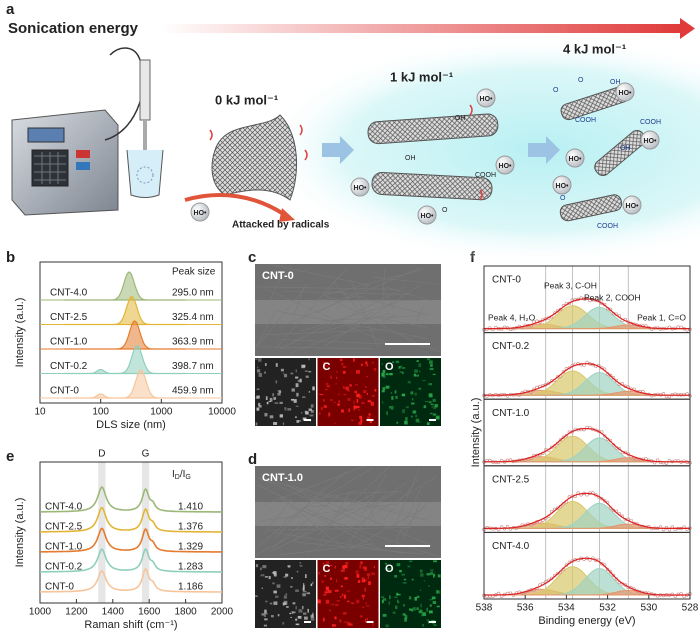 The width and height of the screenshot is (700, 635). I want to click on x-tick-label: 100, so click(100, 412).